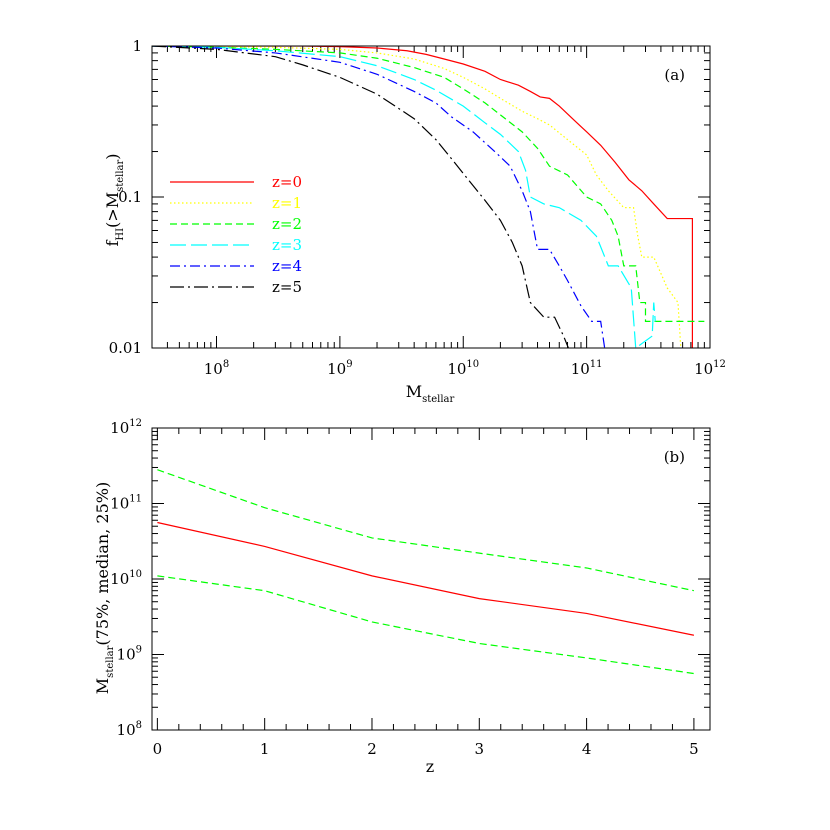 The image size is (830, 830). What do you see at coordinates (287, 182) in the screenshot?
I see `legend-label: z=0` at bounding box center [287, 182].